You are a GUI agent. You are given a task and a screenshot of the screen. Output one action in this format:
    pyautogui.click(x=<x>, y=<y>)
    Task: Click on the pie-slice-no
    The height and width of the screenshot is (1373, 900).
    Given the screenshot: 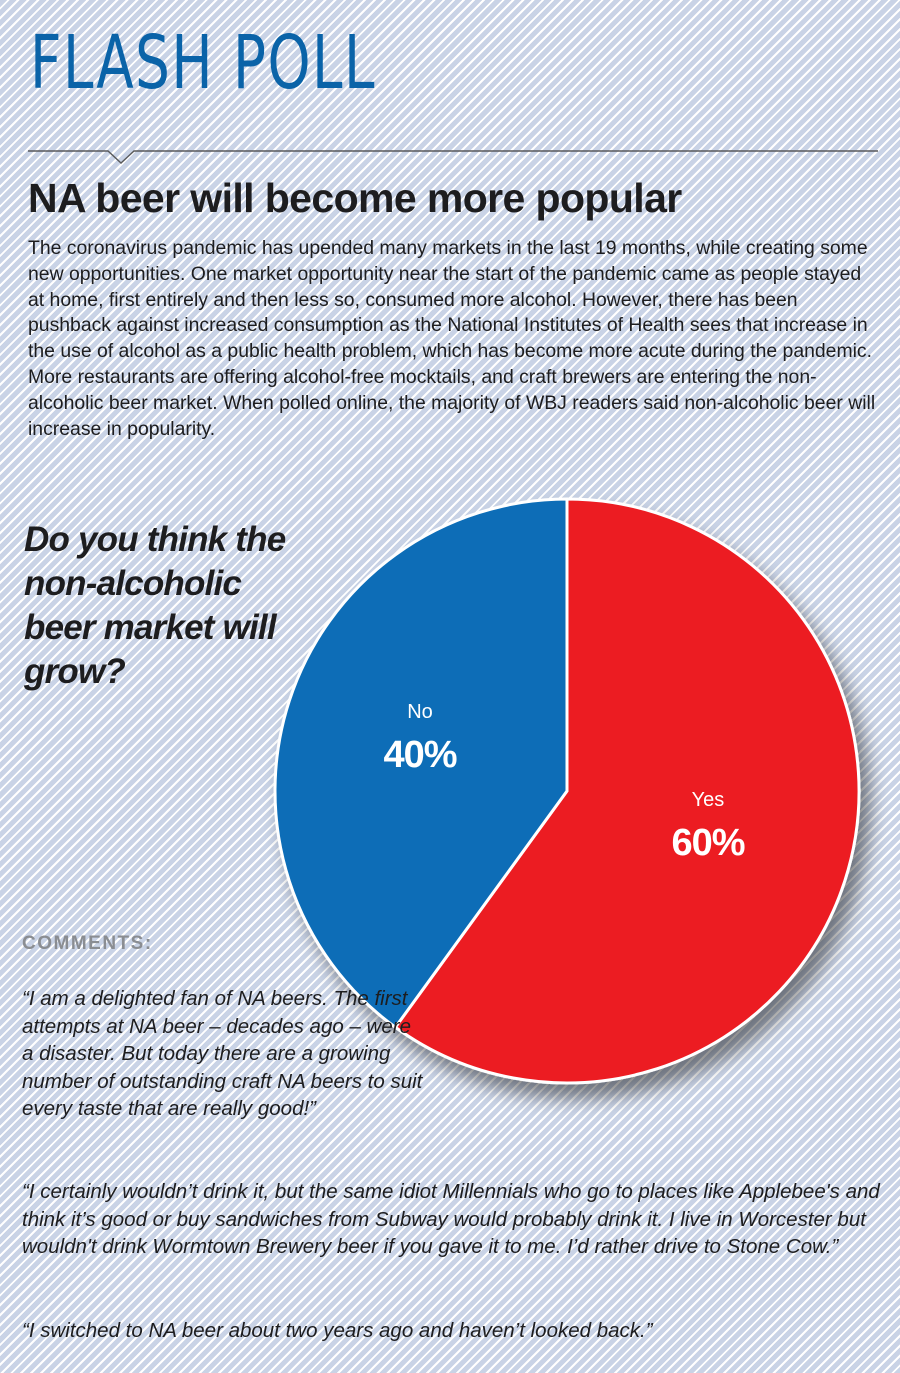 What is the action you would take?
    pyautogui.click(x=421, y=763)
    